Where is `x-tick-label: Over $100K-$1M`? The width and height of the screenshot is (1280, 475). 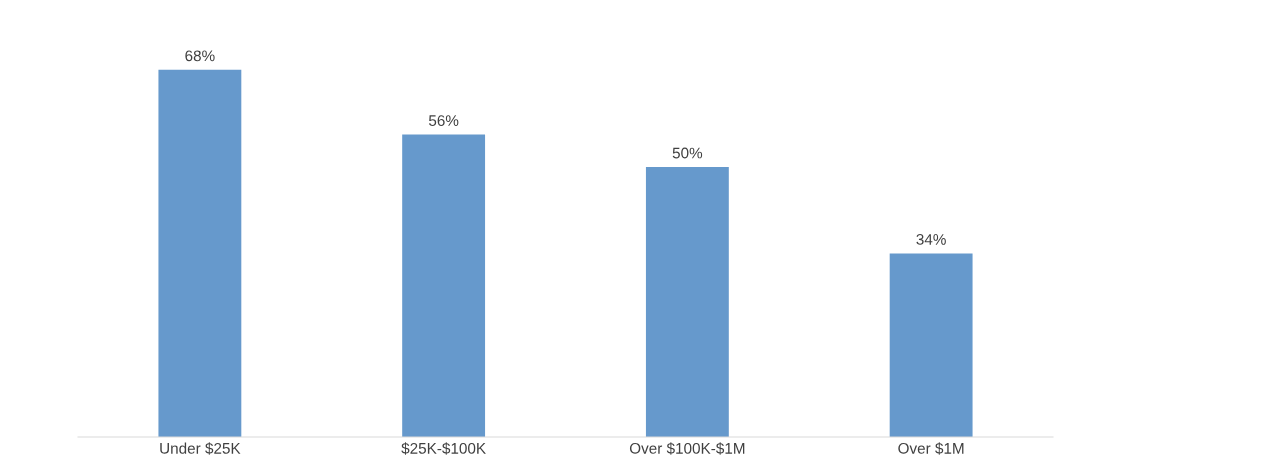
x-tick-label: Over $100K-$1M is located at coordinates (687, 448).